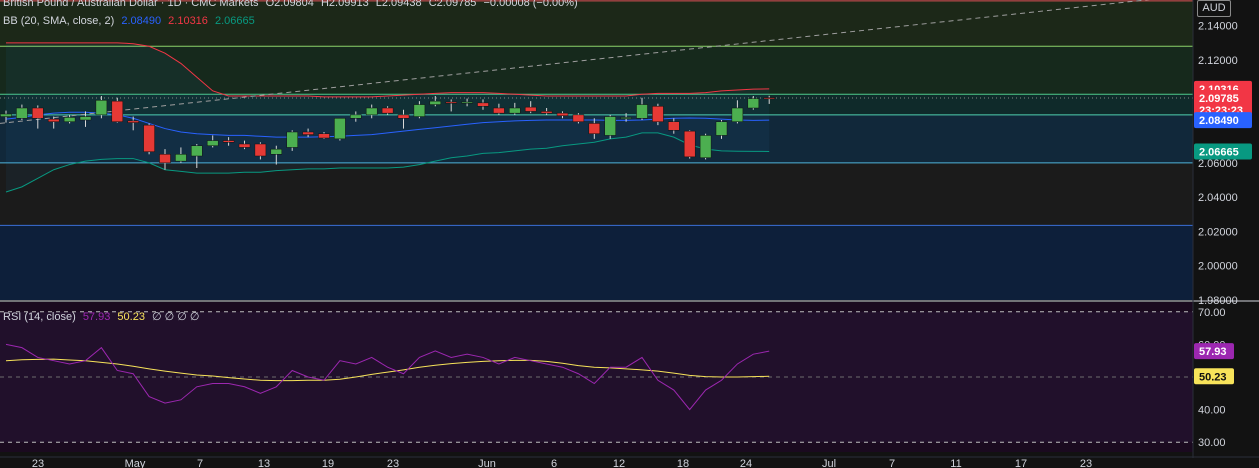 The width and height of the screenshot is (1259, 468). Describe the element at coordinates (1218, 27) in the screenshot. I see `price-tick-label: 2.14000` at that location.